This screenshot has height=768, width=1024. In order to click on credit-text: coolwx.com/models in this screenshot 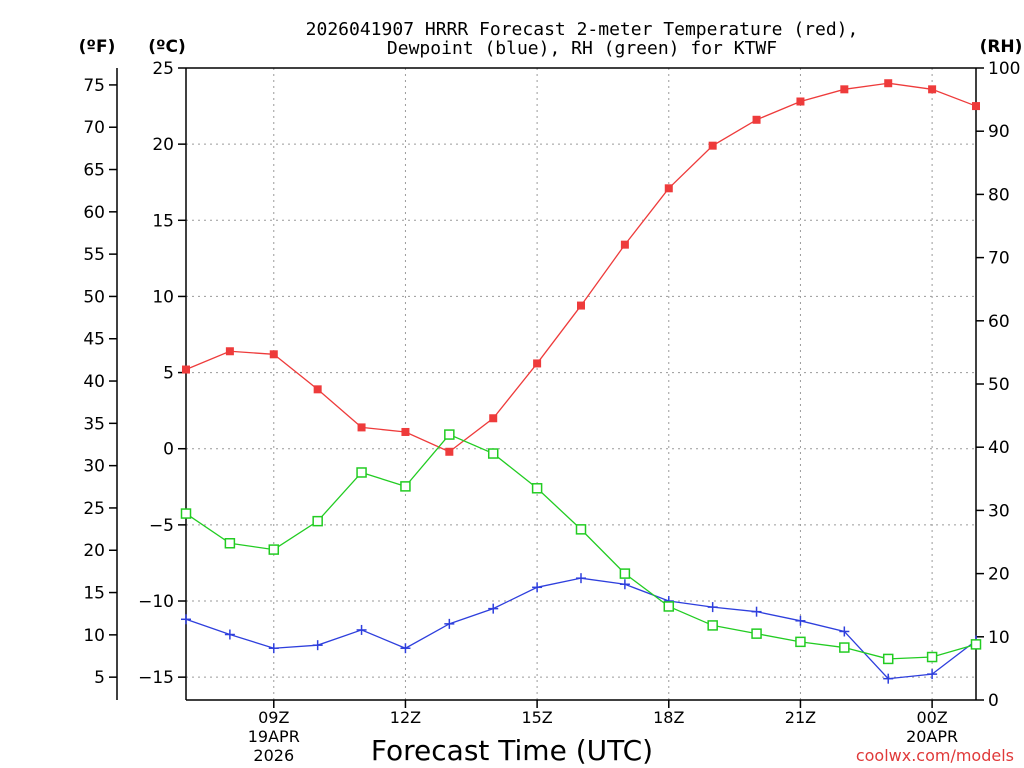, I will do `click(935, 755)`.